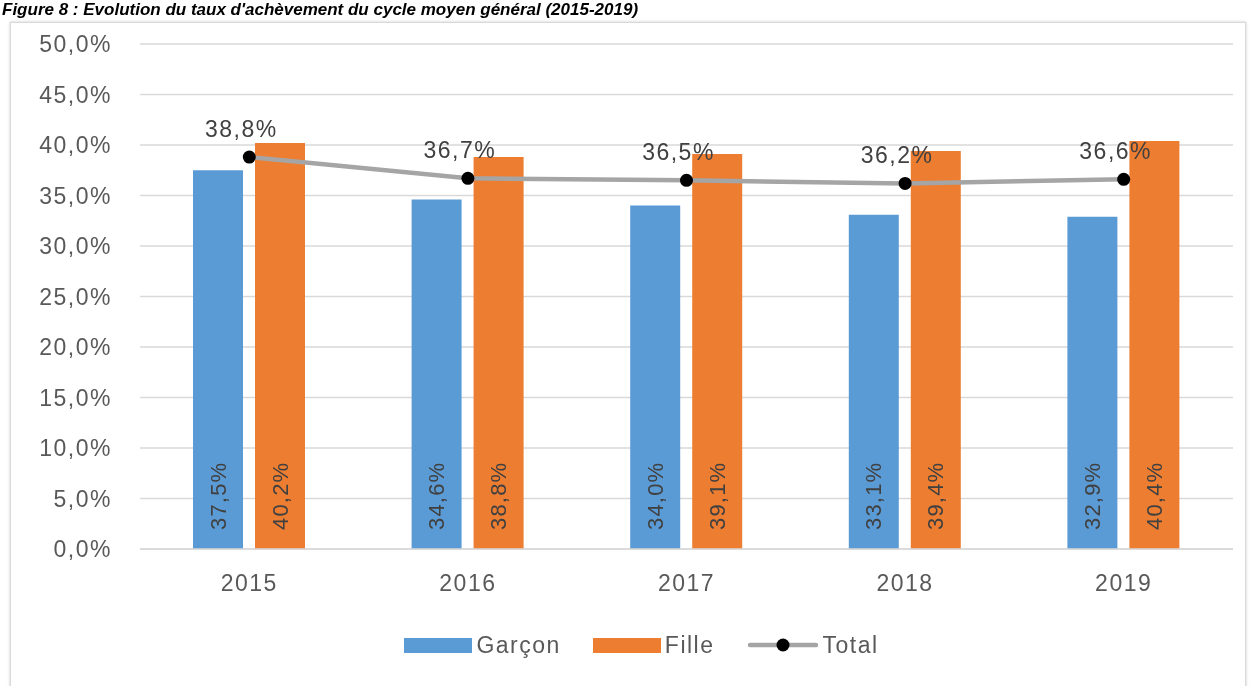  I want to click on y-tick-label: 5,0%, so click(82, 498).